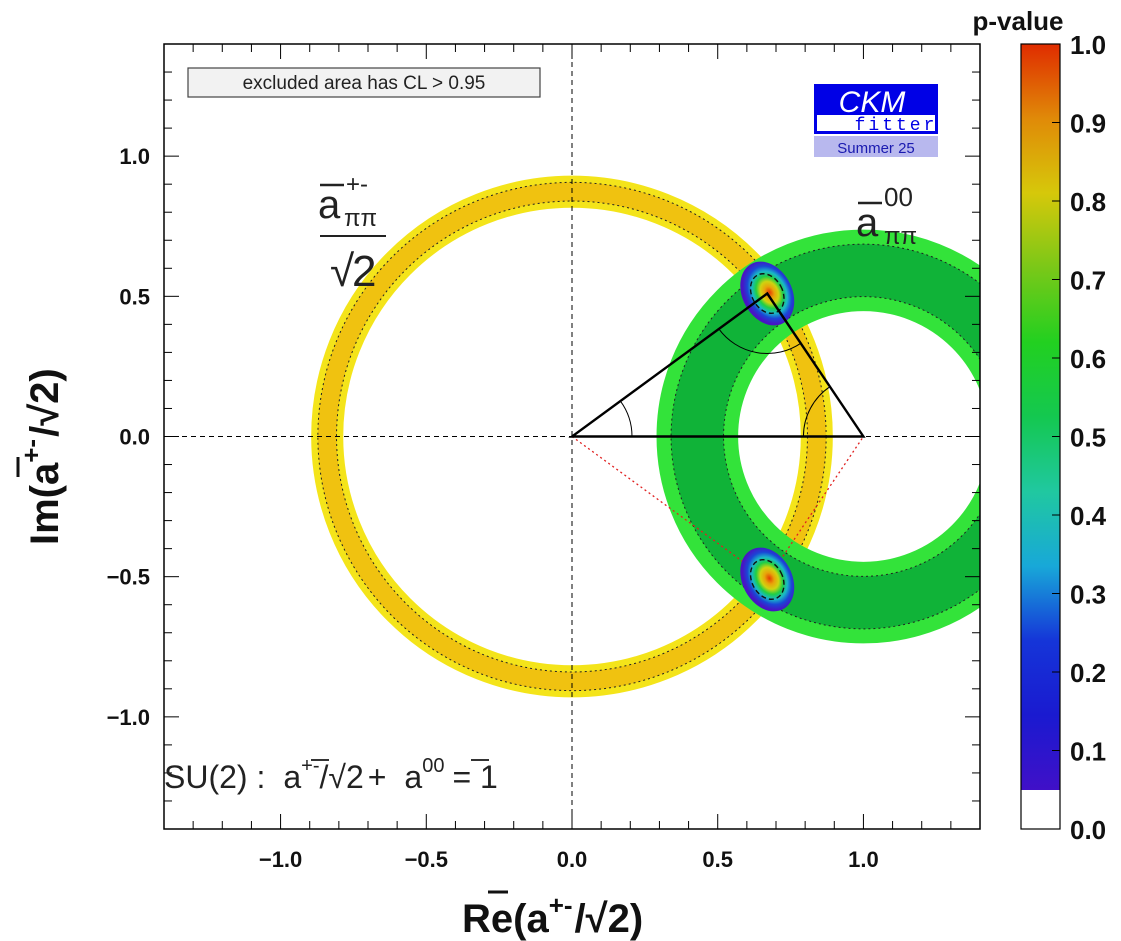 The height and width of the screenshot is (941, 1121). What do you see at coordinates (413, 777) in the screenshot?
I see `su2-a2: a` at bounding box center [413, 777].